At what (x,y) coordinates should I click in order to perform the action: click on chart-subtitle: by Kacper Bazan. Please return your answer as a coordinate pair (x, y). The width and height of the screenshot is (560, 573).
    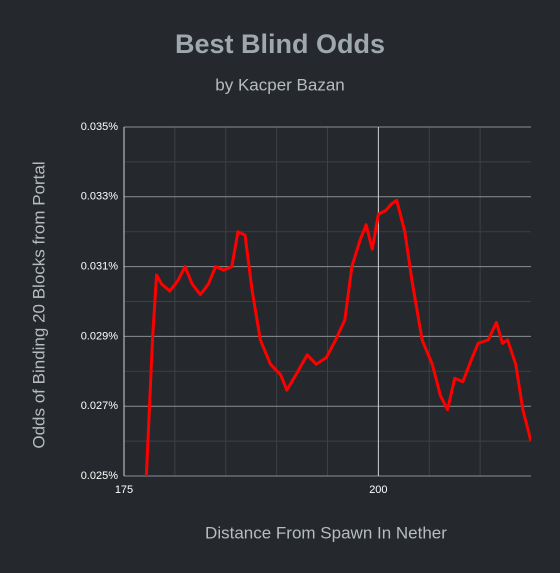
    Looking at the image, I should click on (279, 84).